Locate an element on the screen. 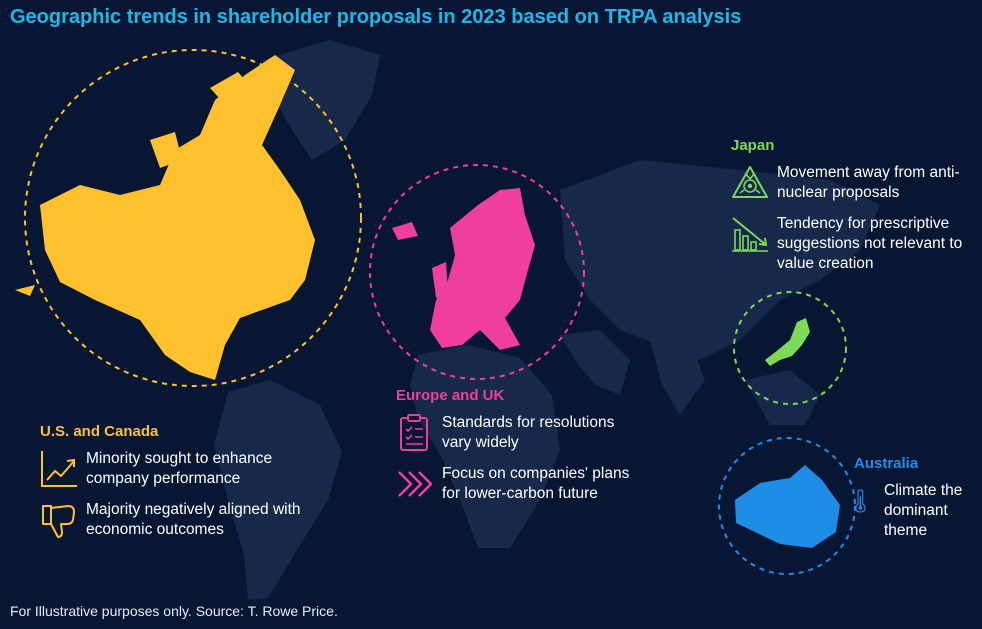  asia-shape is located at coordinates (720, 260).